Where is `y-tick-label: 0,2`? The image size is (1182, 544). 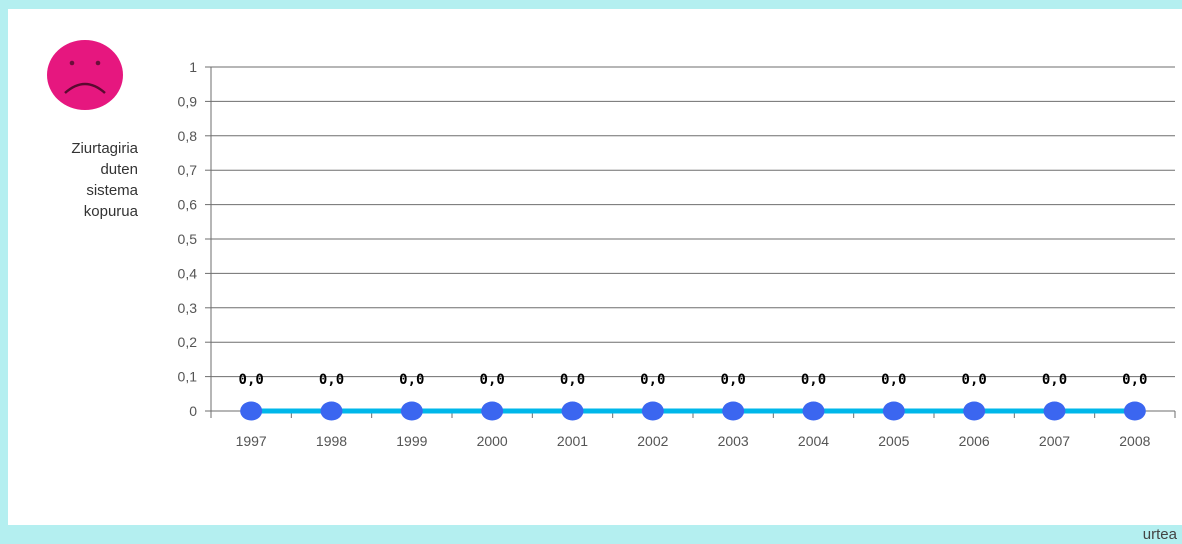
y-tick-label: 0,2 is located at coordinates (188, 342).